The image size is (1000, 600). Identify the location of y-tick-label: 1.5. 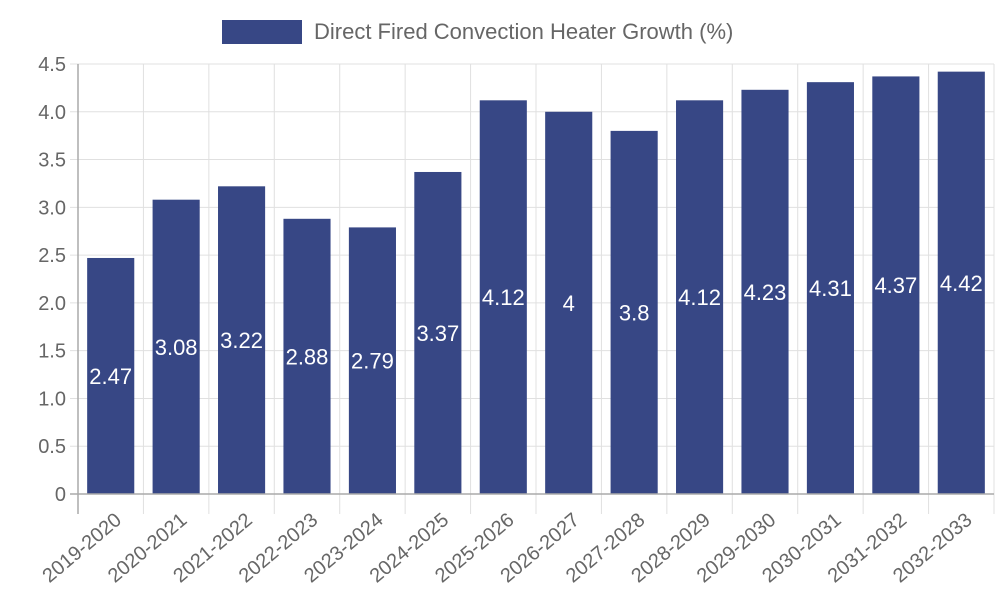
(52, 352).